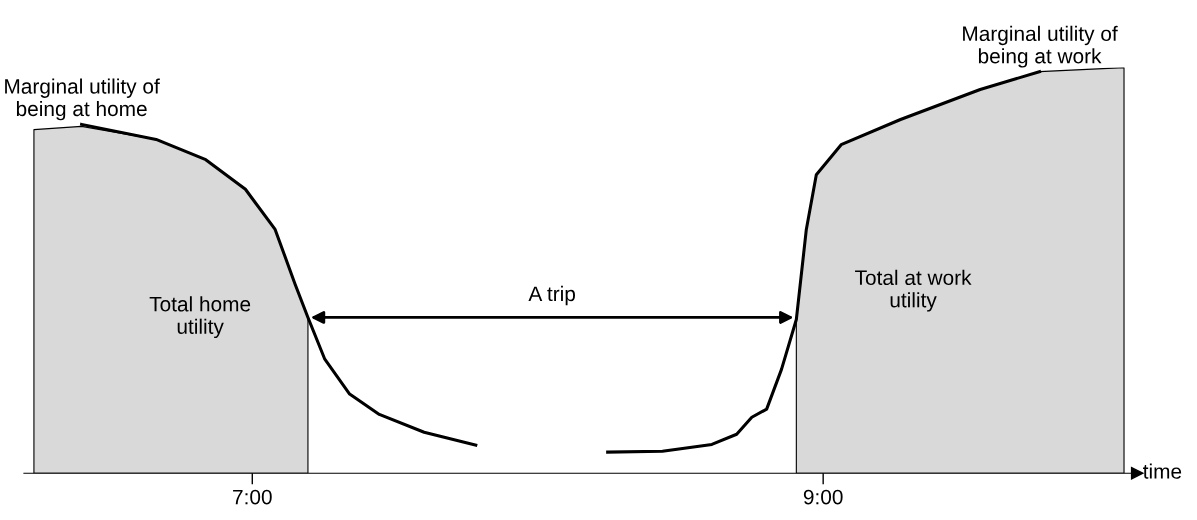 This screenshot has height=520, width=1197. Describe the element at coordinates (552, 295) in the screenshot. I see `annotation: A trip` at that location.